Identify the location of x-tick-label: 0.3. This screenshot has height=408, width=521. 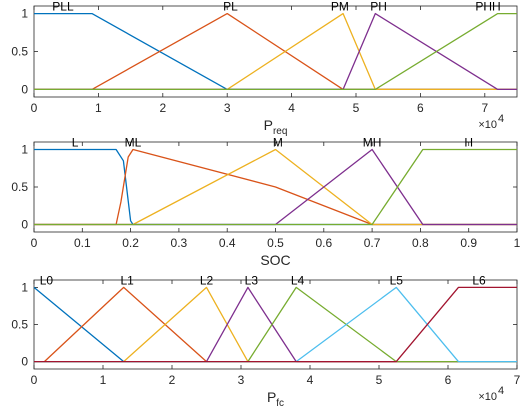
(179, 243).